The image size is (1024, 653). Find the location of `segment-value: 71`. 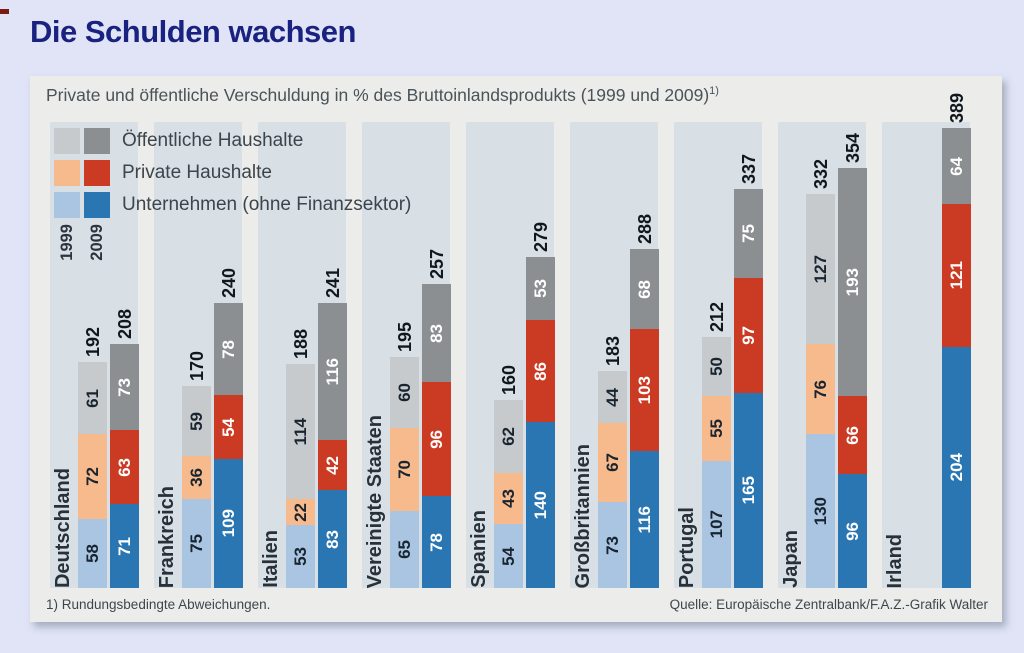

segment-value: 71 is located at coordinates (124, 546).